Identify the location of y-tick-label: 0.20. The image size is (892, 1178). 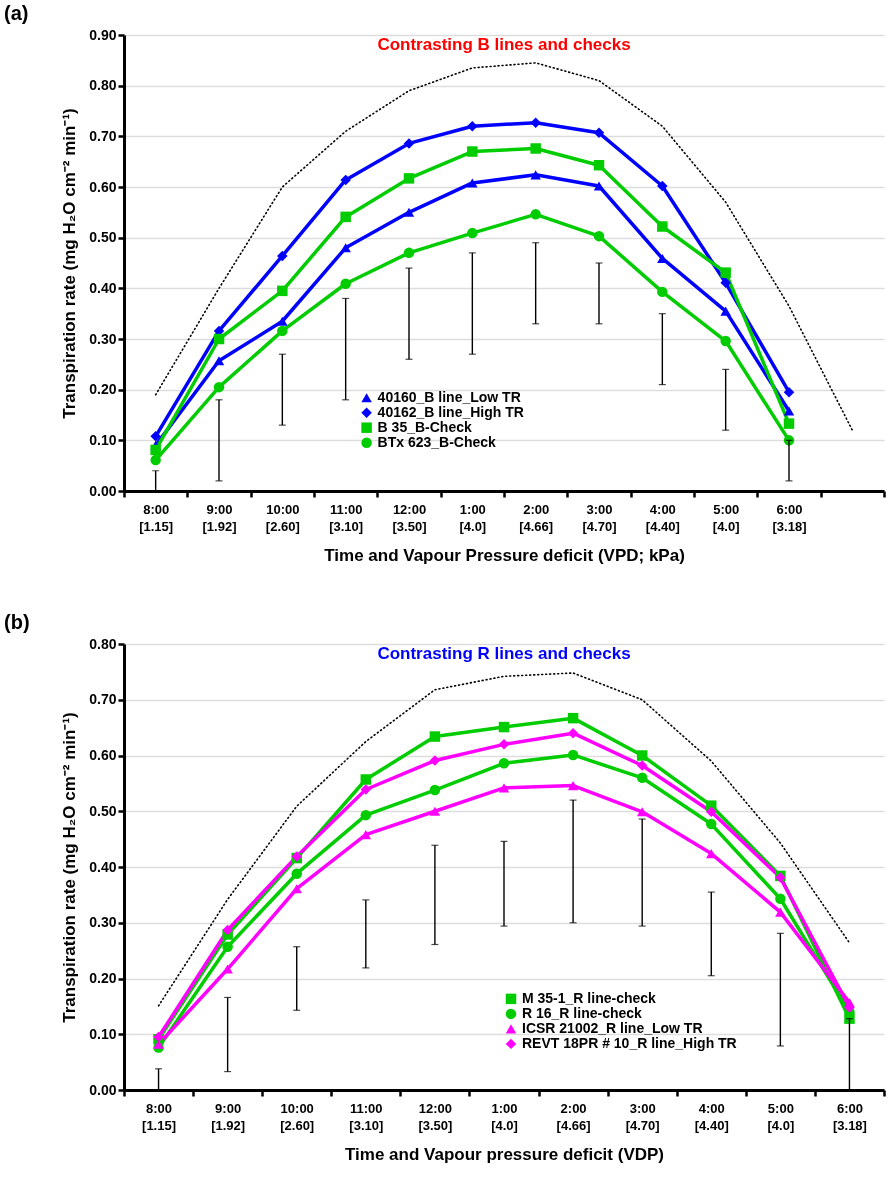
(103, 389).